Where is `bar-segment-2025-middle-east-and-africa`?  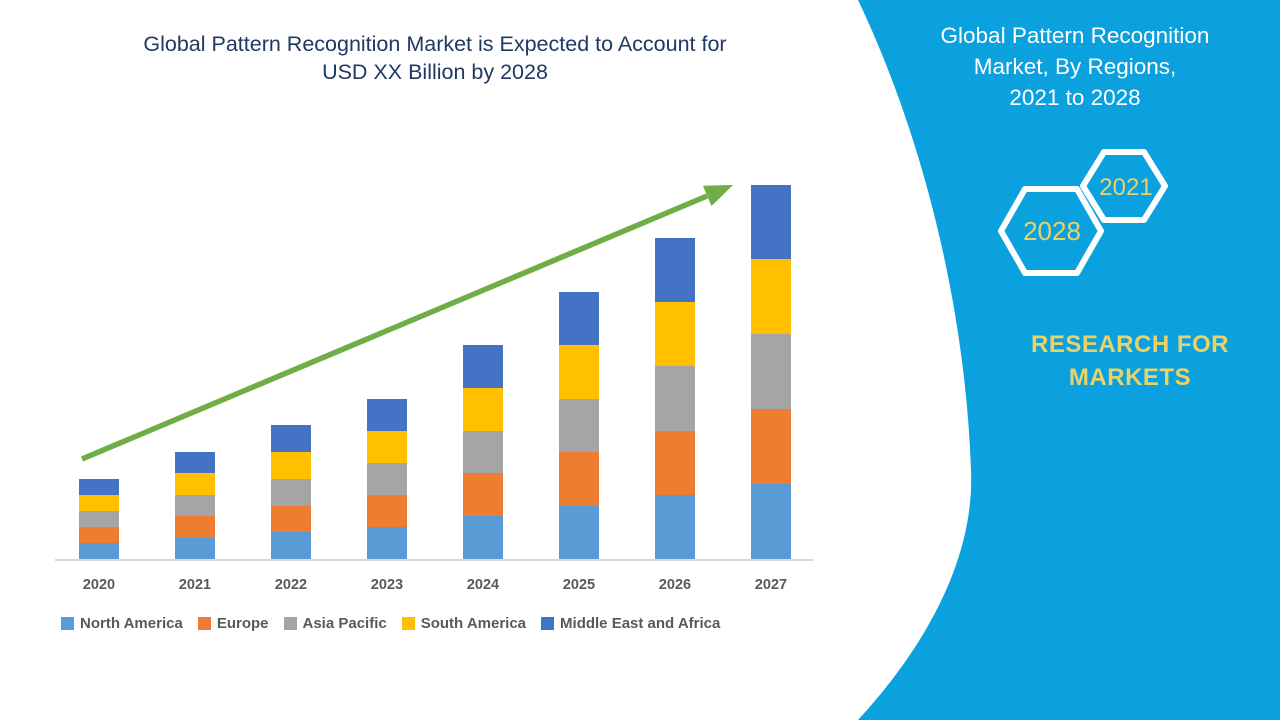 bar-segment-2025-middle-east-and-africa is located at coordinates (579, 318).